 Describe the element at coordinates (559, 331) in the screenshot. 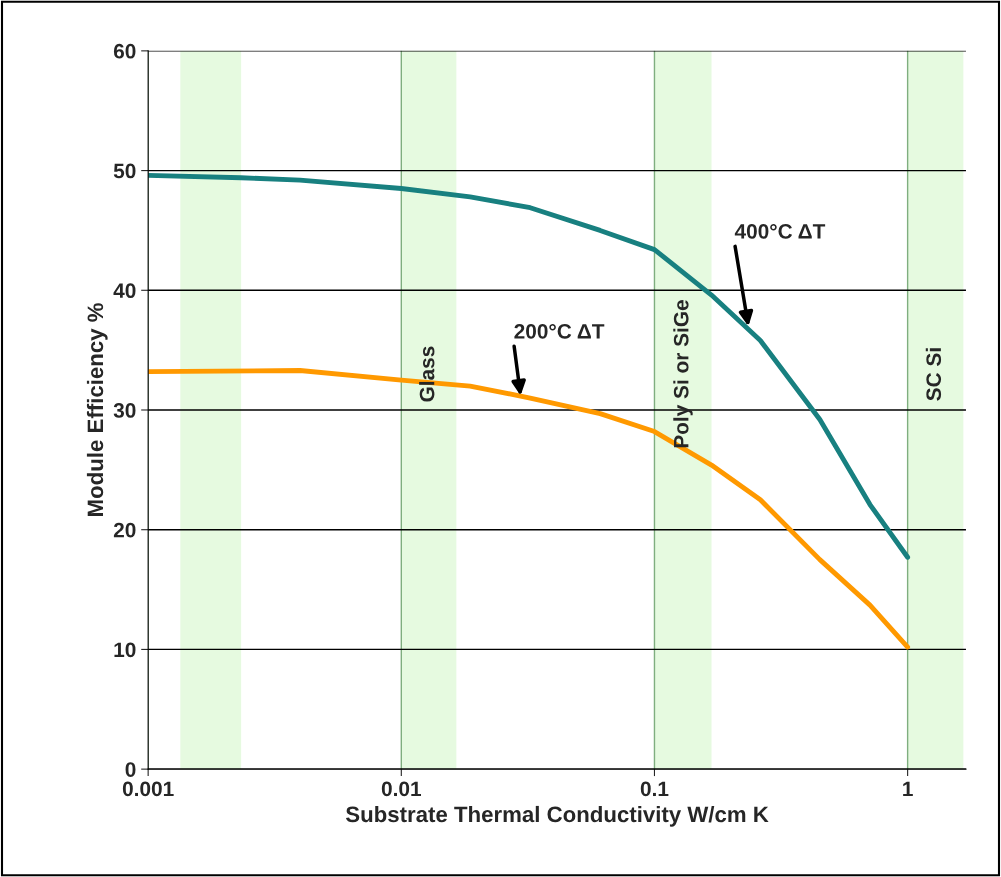

I see `annotation: 200°C ΔT` at that location.